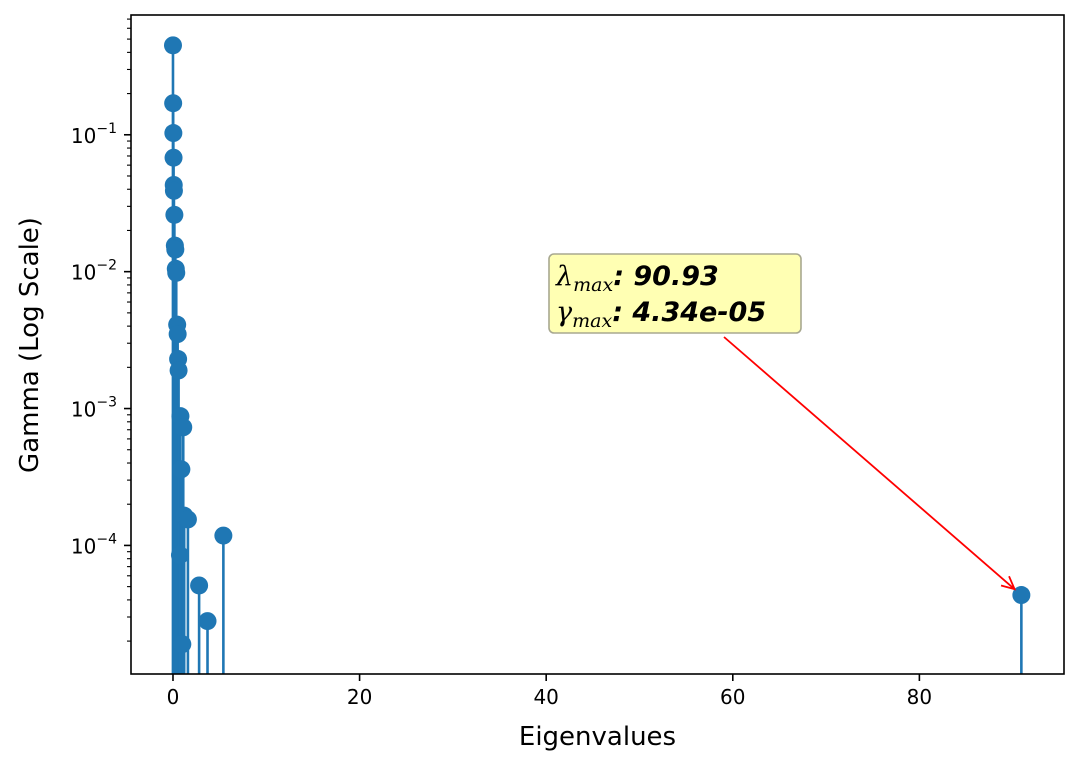 The image size is (1080, 768). Describe the element at coordinates (597, 737) in the screenshot. I see `x-axis-title: Eigenvalues` at that location.